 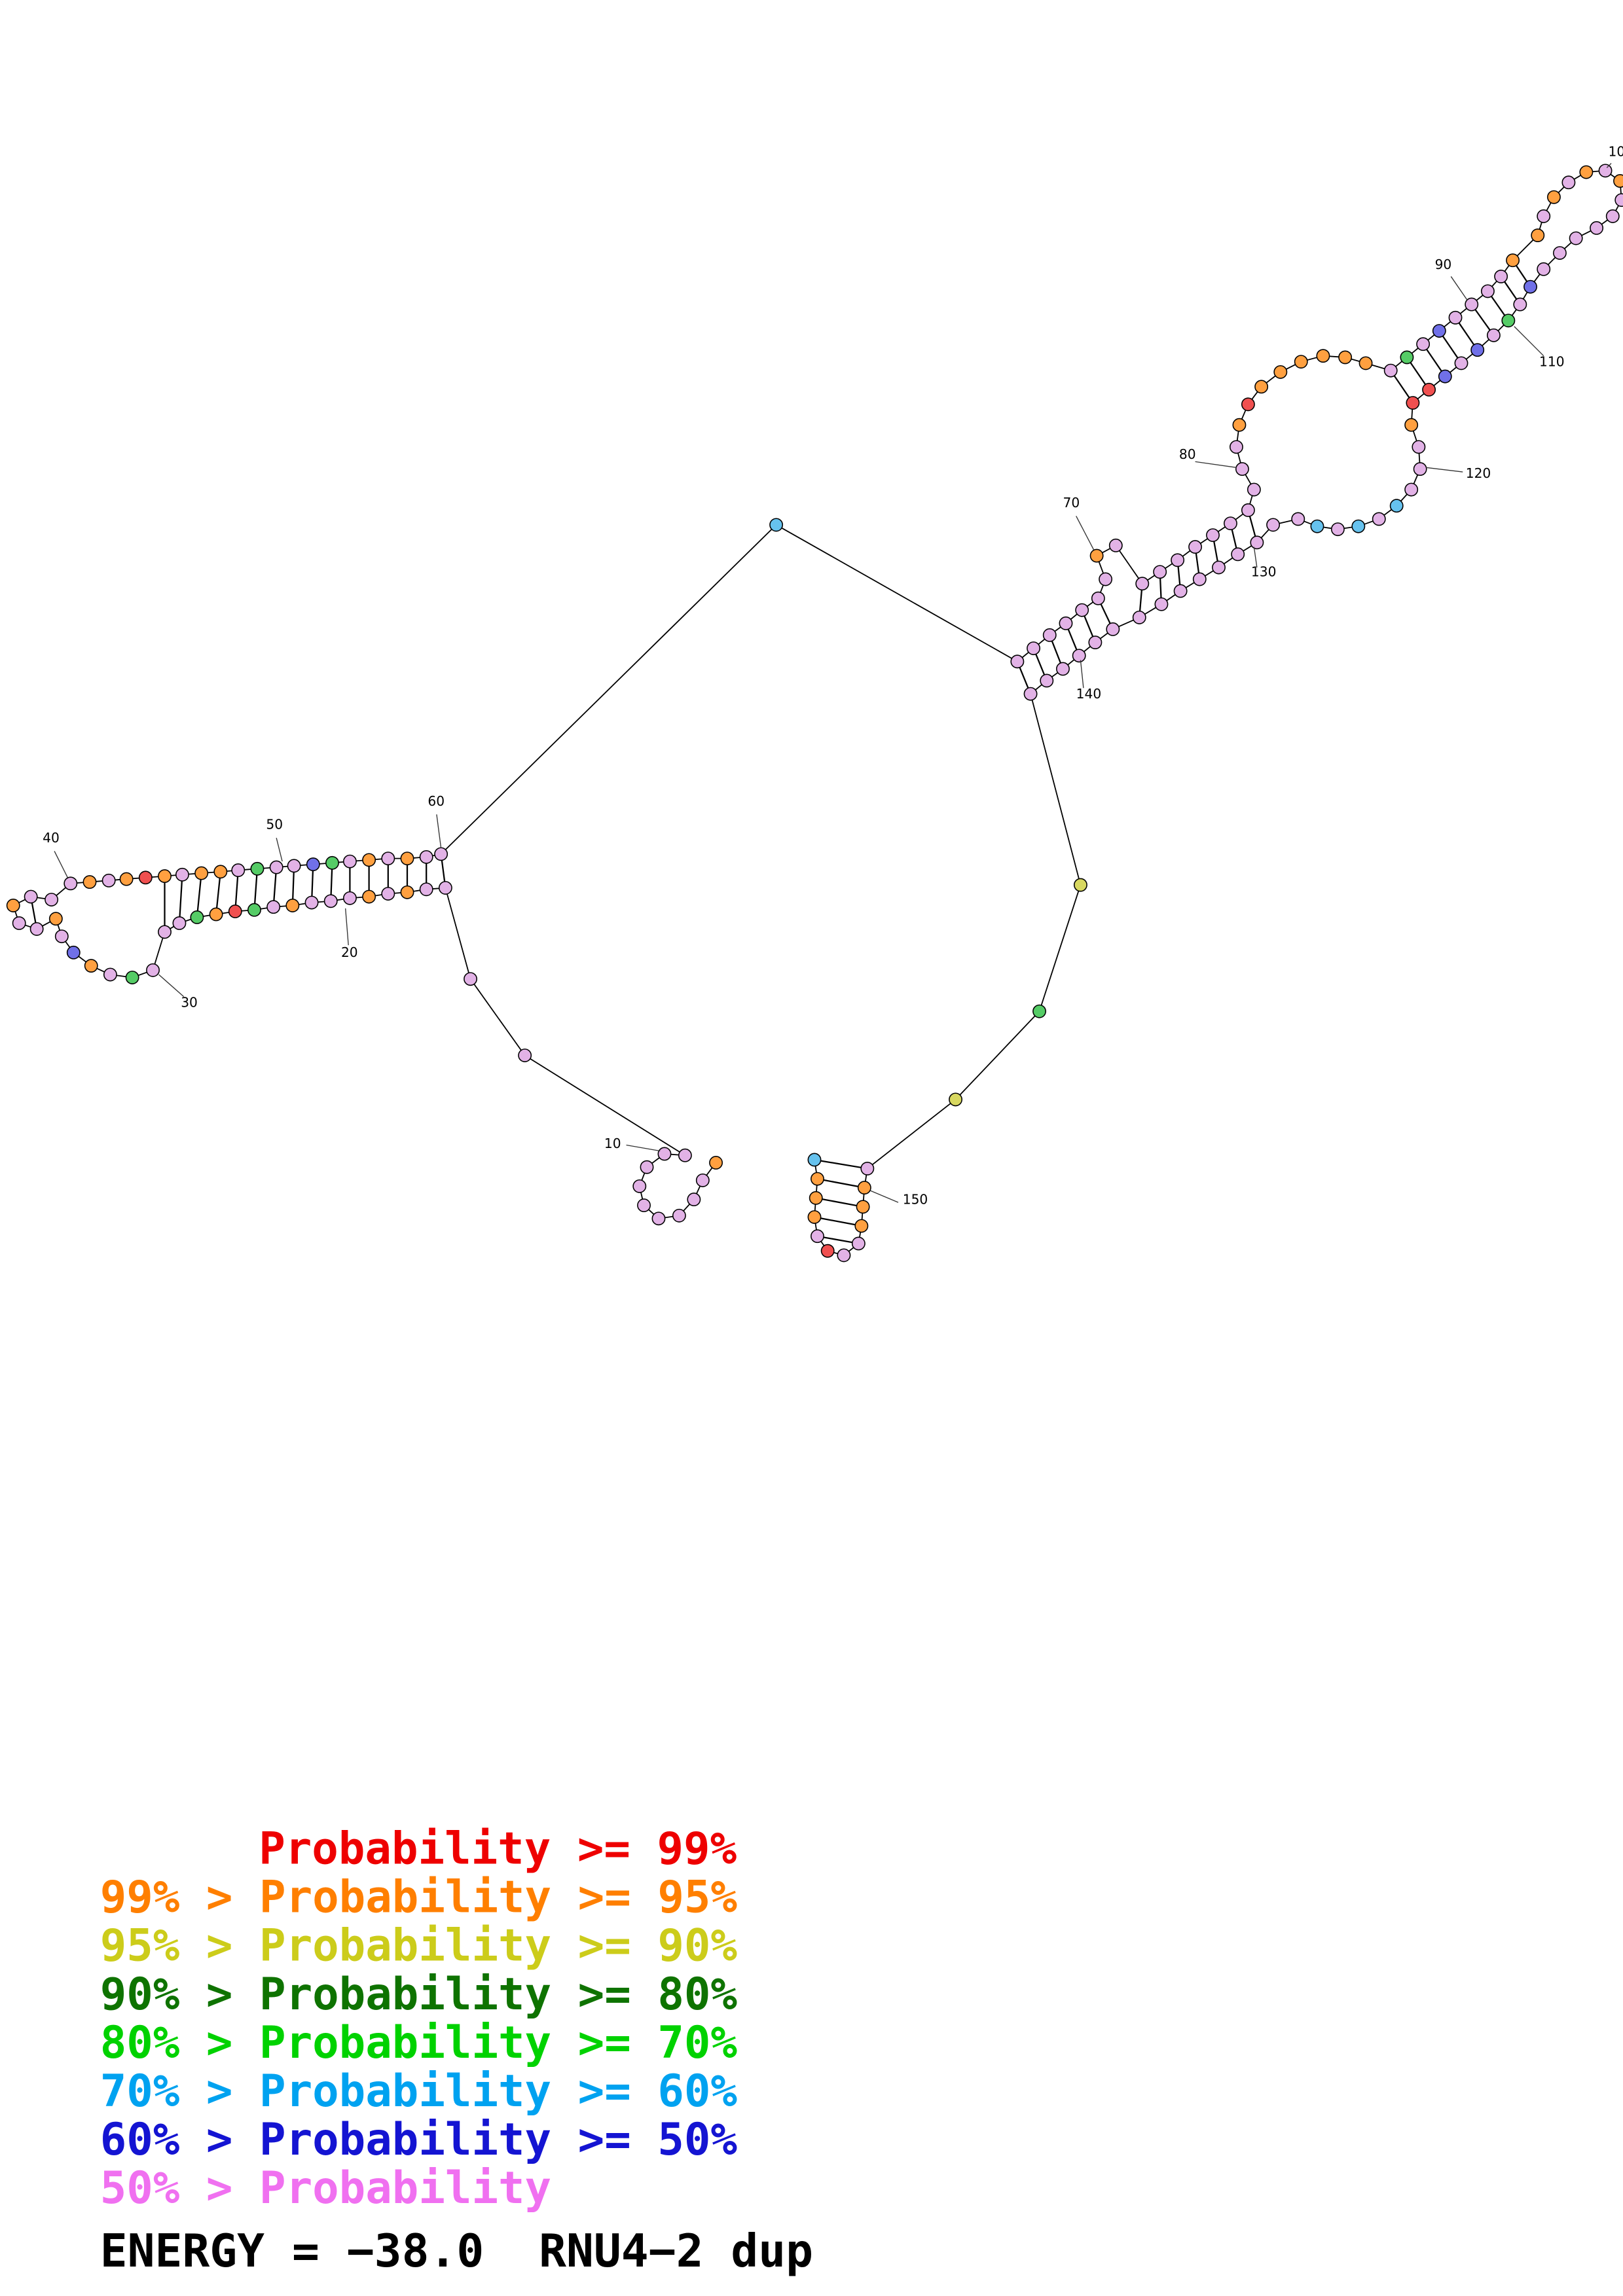 I want to click on legend-row-70: 80% > Probability >= 70%, so click(x=419, y=2042).